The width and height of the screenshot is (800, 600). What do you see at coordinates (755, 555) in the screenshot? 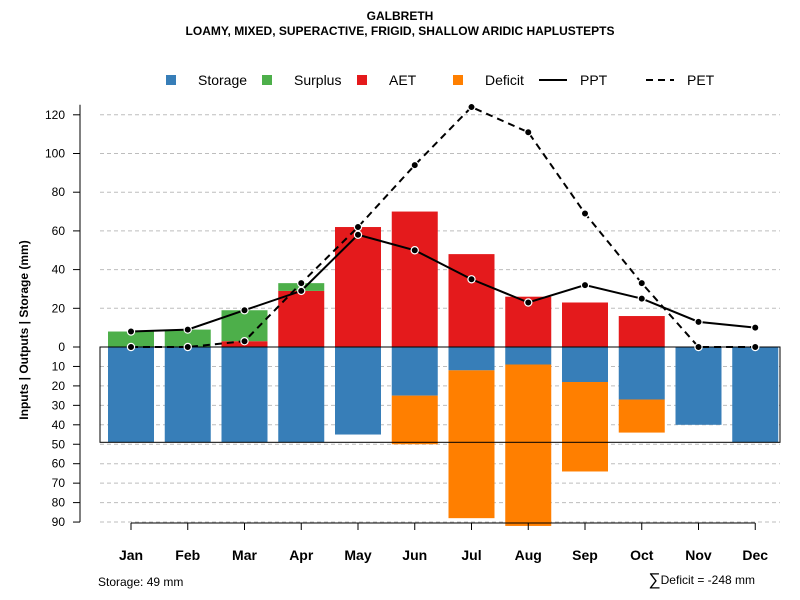
I see `x-tick-label-dec: Dec` at bounding box center [755, 555].